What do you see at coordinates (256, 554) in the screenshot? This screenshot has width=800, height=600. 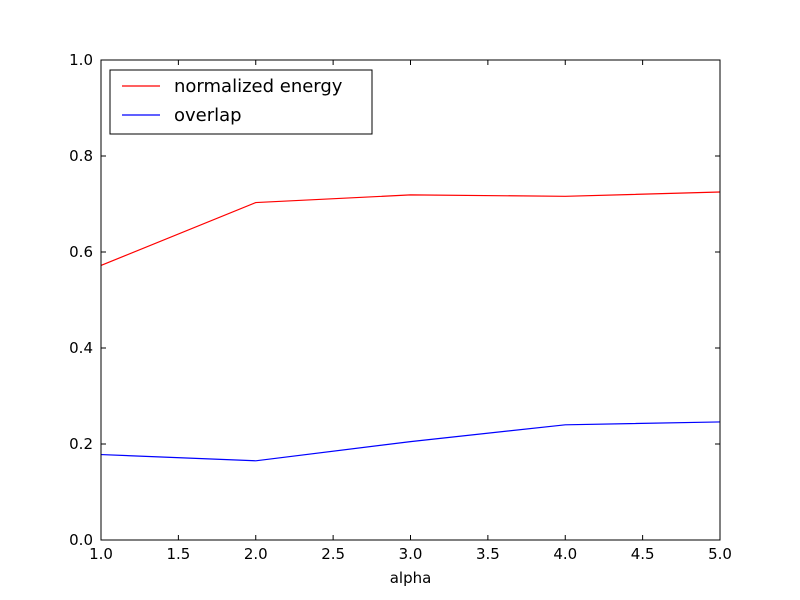 I see `x-tick-label: 2.0` at bounding box center [256, 554].